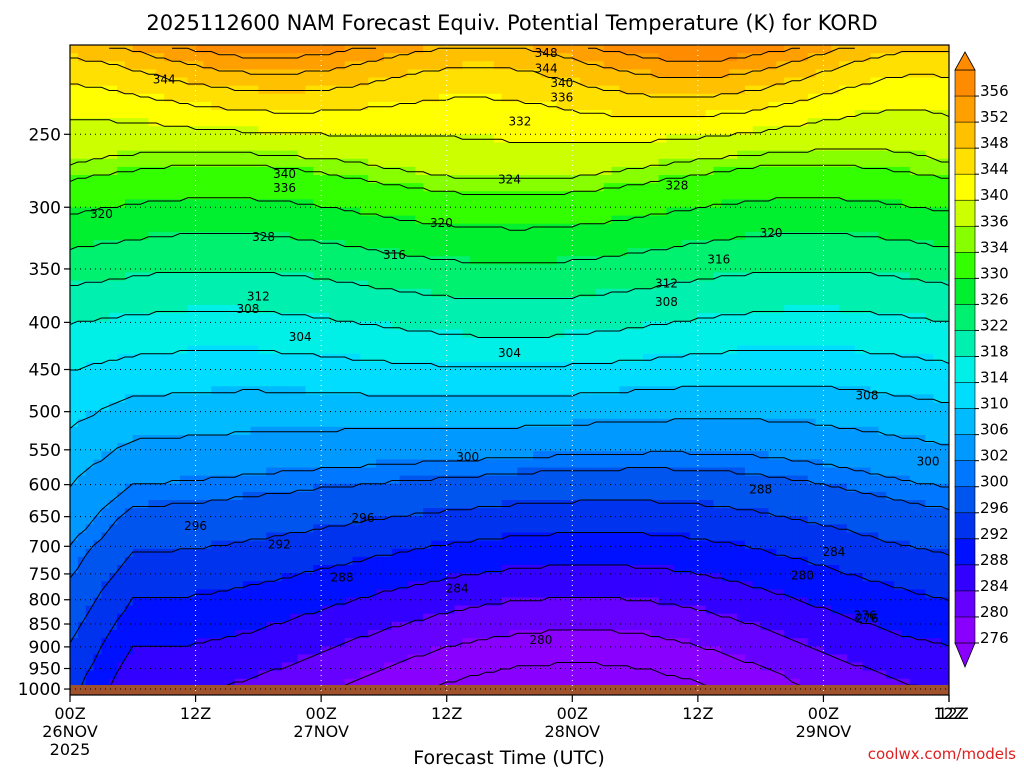  Describe the element at coordinates (45, 371) in the screenshot. I see `y-tick-label: 450` at that location.